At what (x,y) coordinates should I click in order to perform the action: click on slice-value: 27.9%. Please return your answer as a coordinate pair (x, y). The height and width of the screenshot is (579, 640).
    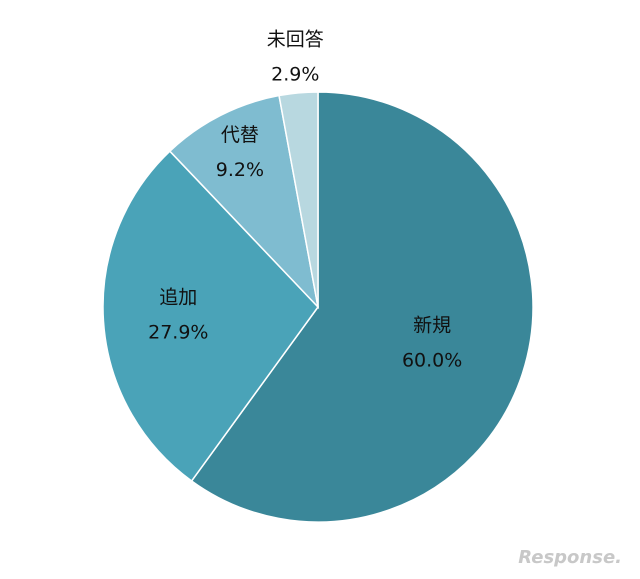
    Looking at the image, I should click on (178, 333).